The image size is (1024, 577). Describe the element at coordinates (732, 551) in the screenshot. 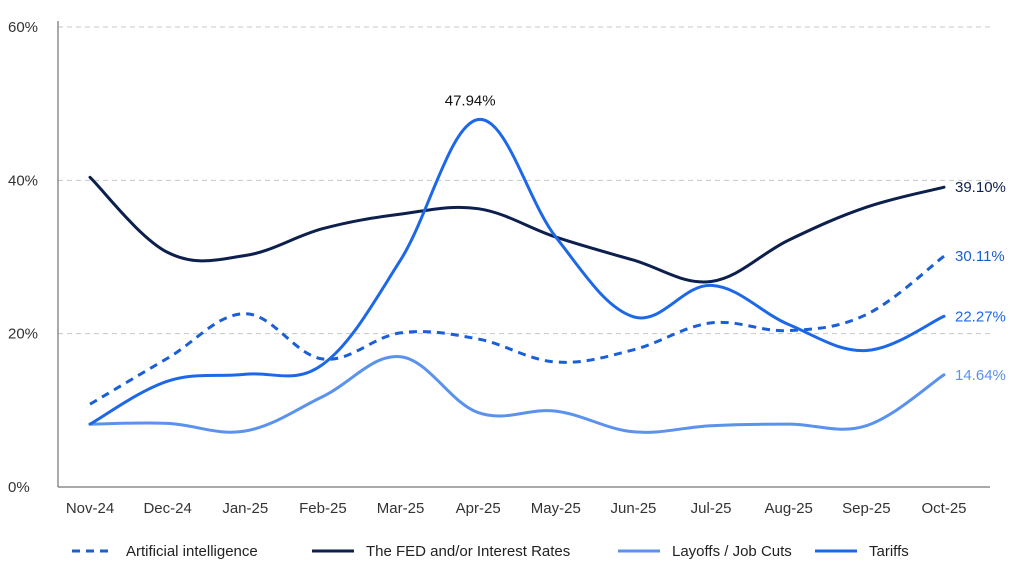

I see `legend-label-layoffs-job-cuts: Layoffs / Job Cuts` at that location.